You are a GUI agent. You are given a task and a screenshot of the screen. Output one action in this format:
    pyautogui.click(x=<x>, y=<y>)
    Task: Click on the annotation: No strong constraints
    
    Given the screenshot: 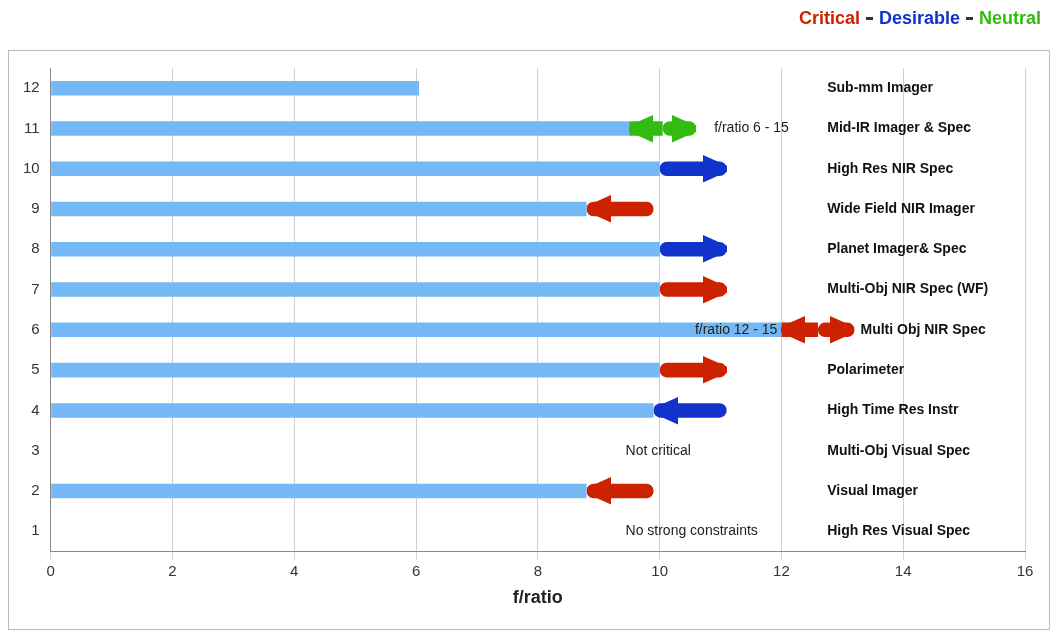 What is the action you would take?
    pyautogui.click(x=691, y=530)
    